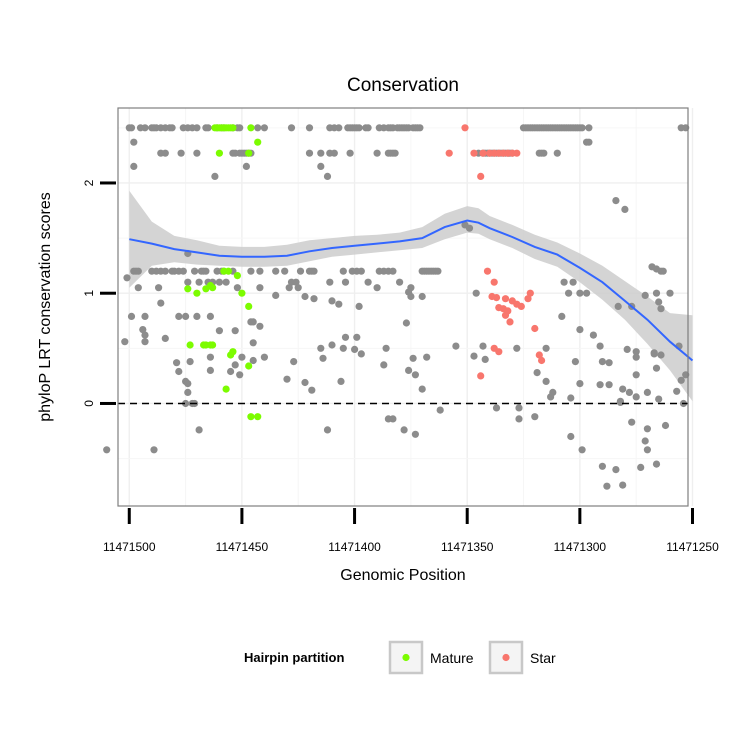 The width and height of the screenshot is (750, 755). What do you see at coordinates (580, 547) in the screenshot?
I see `x-tick-label: 11471300` at bounding box center [580, 547].